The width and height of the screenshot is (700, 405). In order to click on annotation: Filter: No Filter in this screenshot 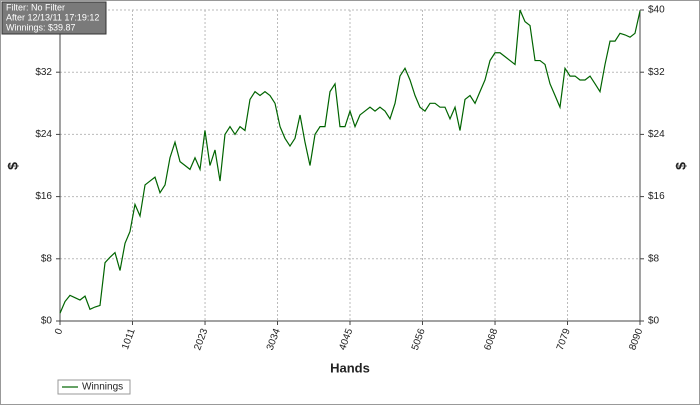, I will do `click(35, 7)`.